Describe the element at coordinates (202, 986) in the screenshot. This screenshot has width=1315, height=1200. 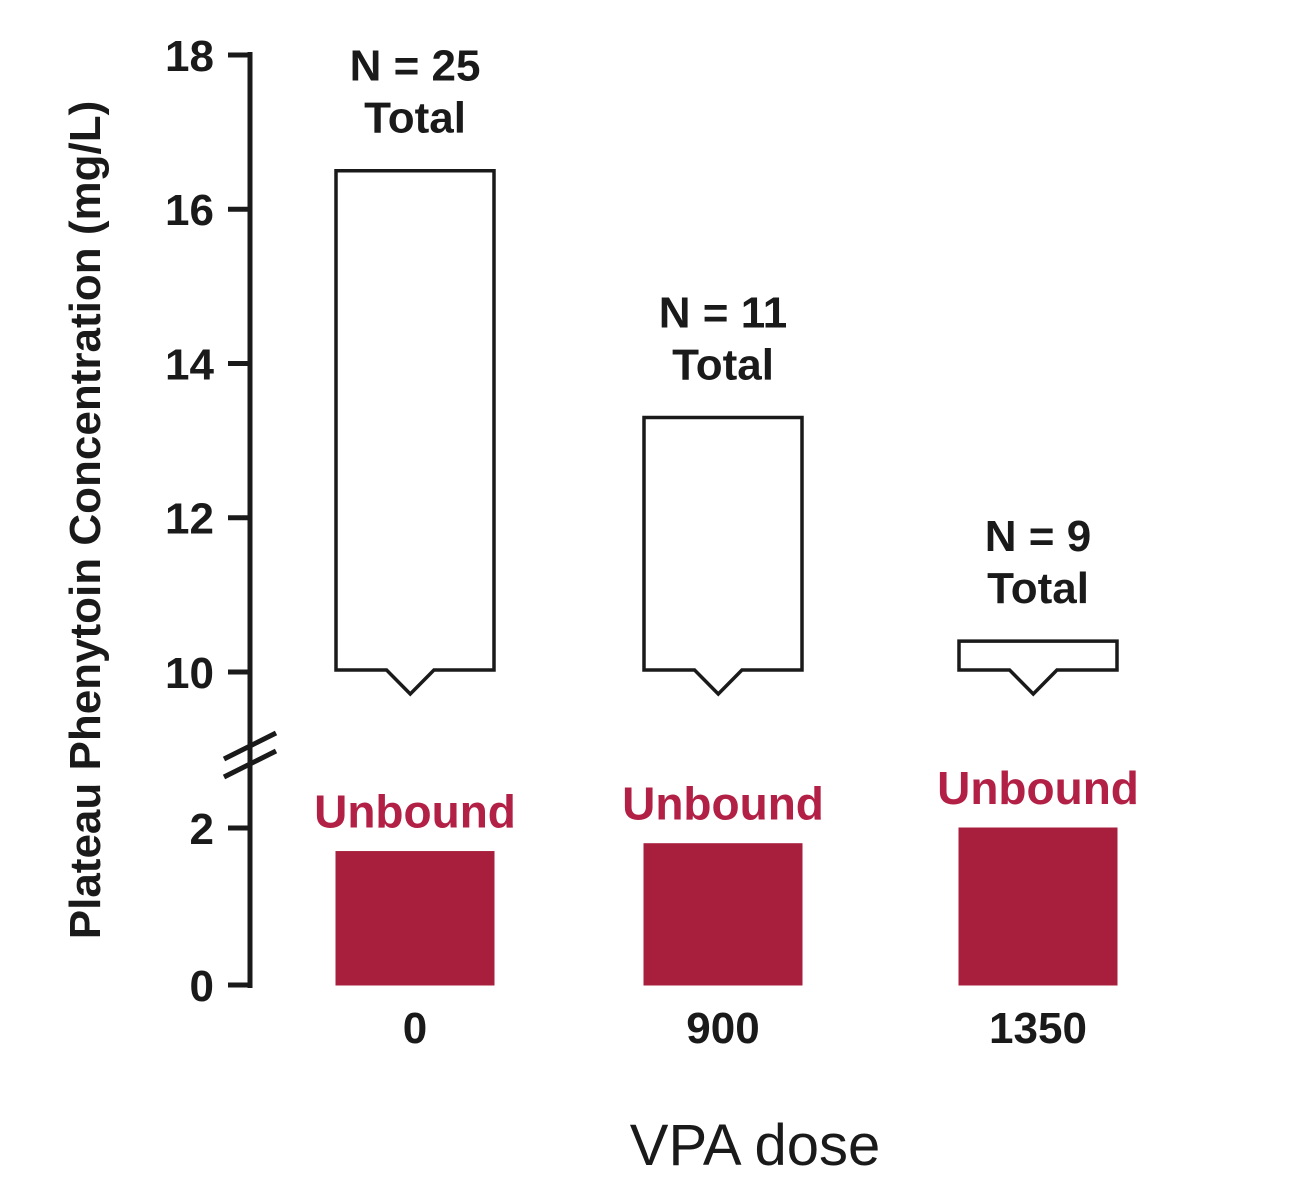
I see `y-tick-label: 0` at that location.